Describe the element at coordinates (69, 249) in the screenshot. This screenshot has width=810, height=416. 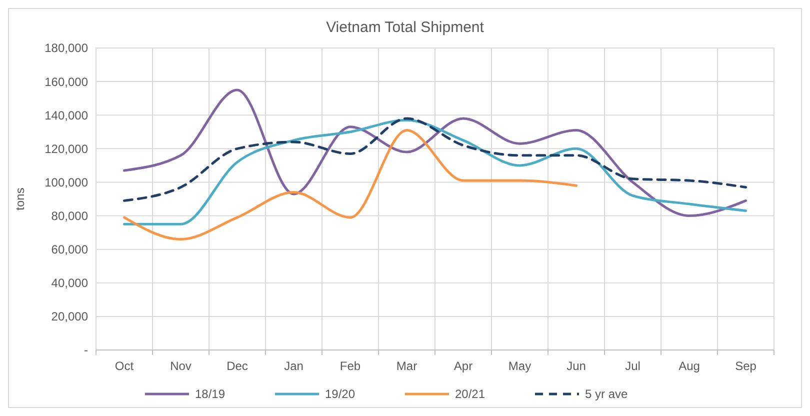
I see `y-tick-label: 60,000` at that location.